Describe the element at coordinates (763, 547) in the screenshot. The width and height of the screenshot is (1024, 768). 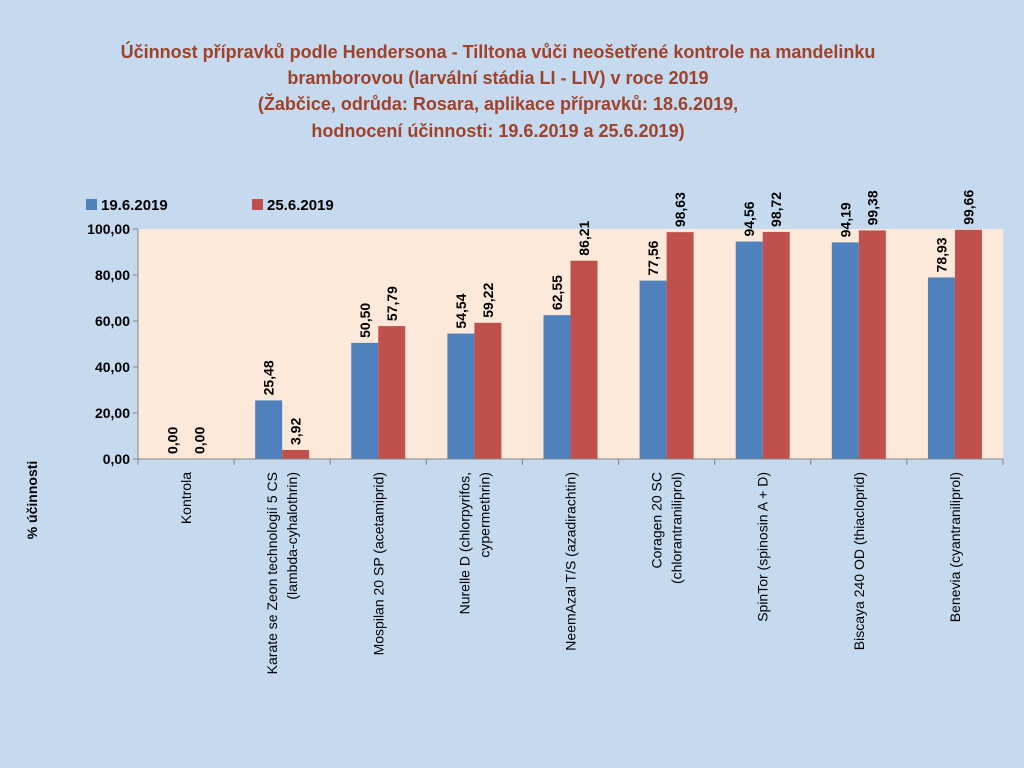
I see `x-category-label: SpinTor (spinosin A + D)` at that location.